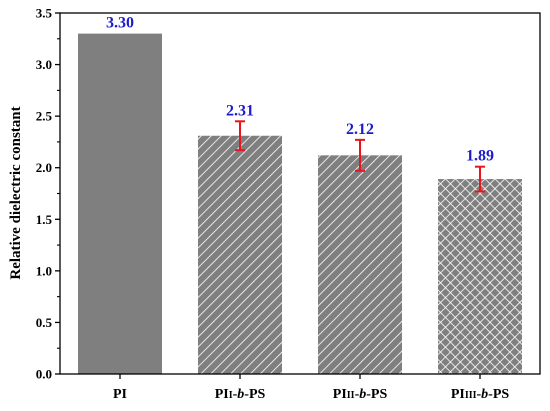 The width and height of the screenshot is (550, 411). I want to click on y-tick-label-5: 2.5, so click(44, 116).